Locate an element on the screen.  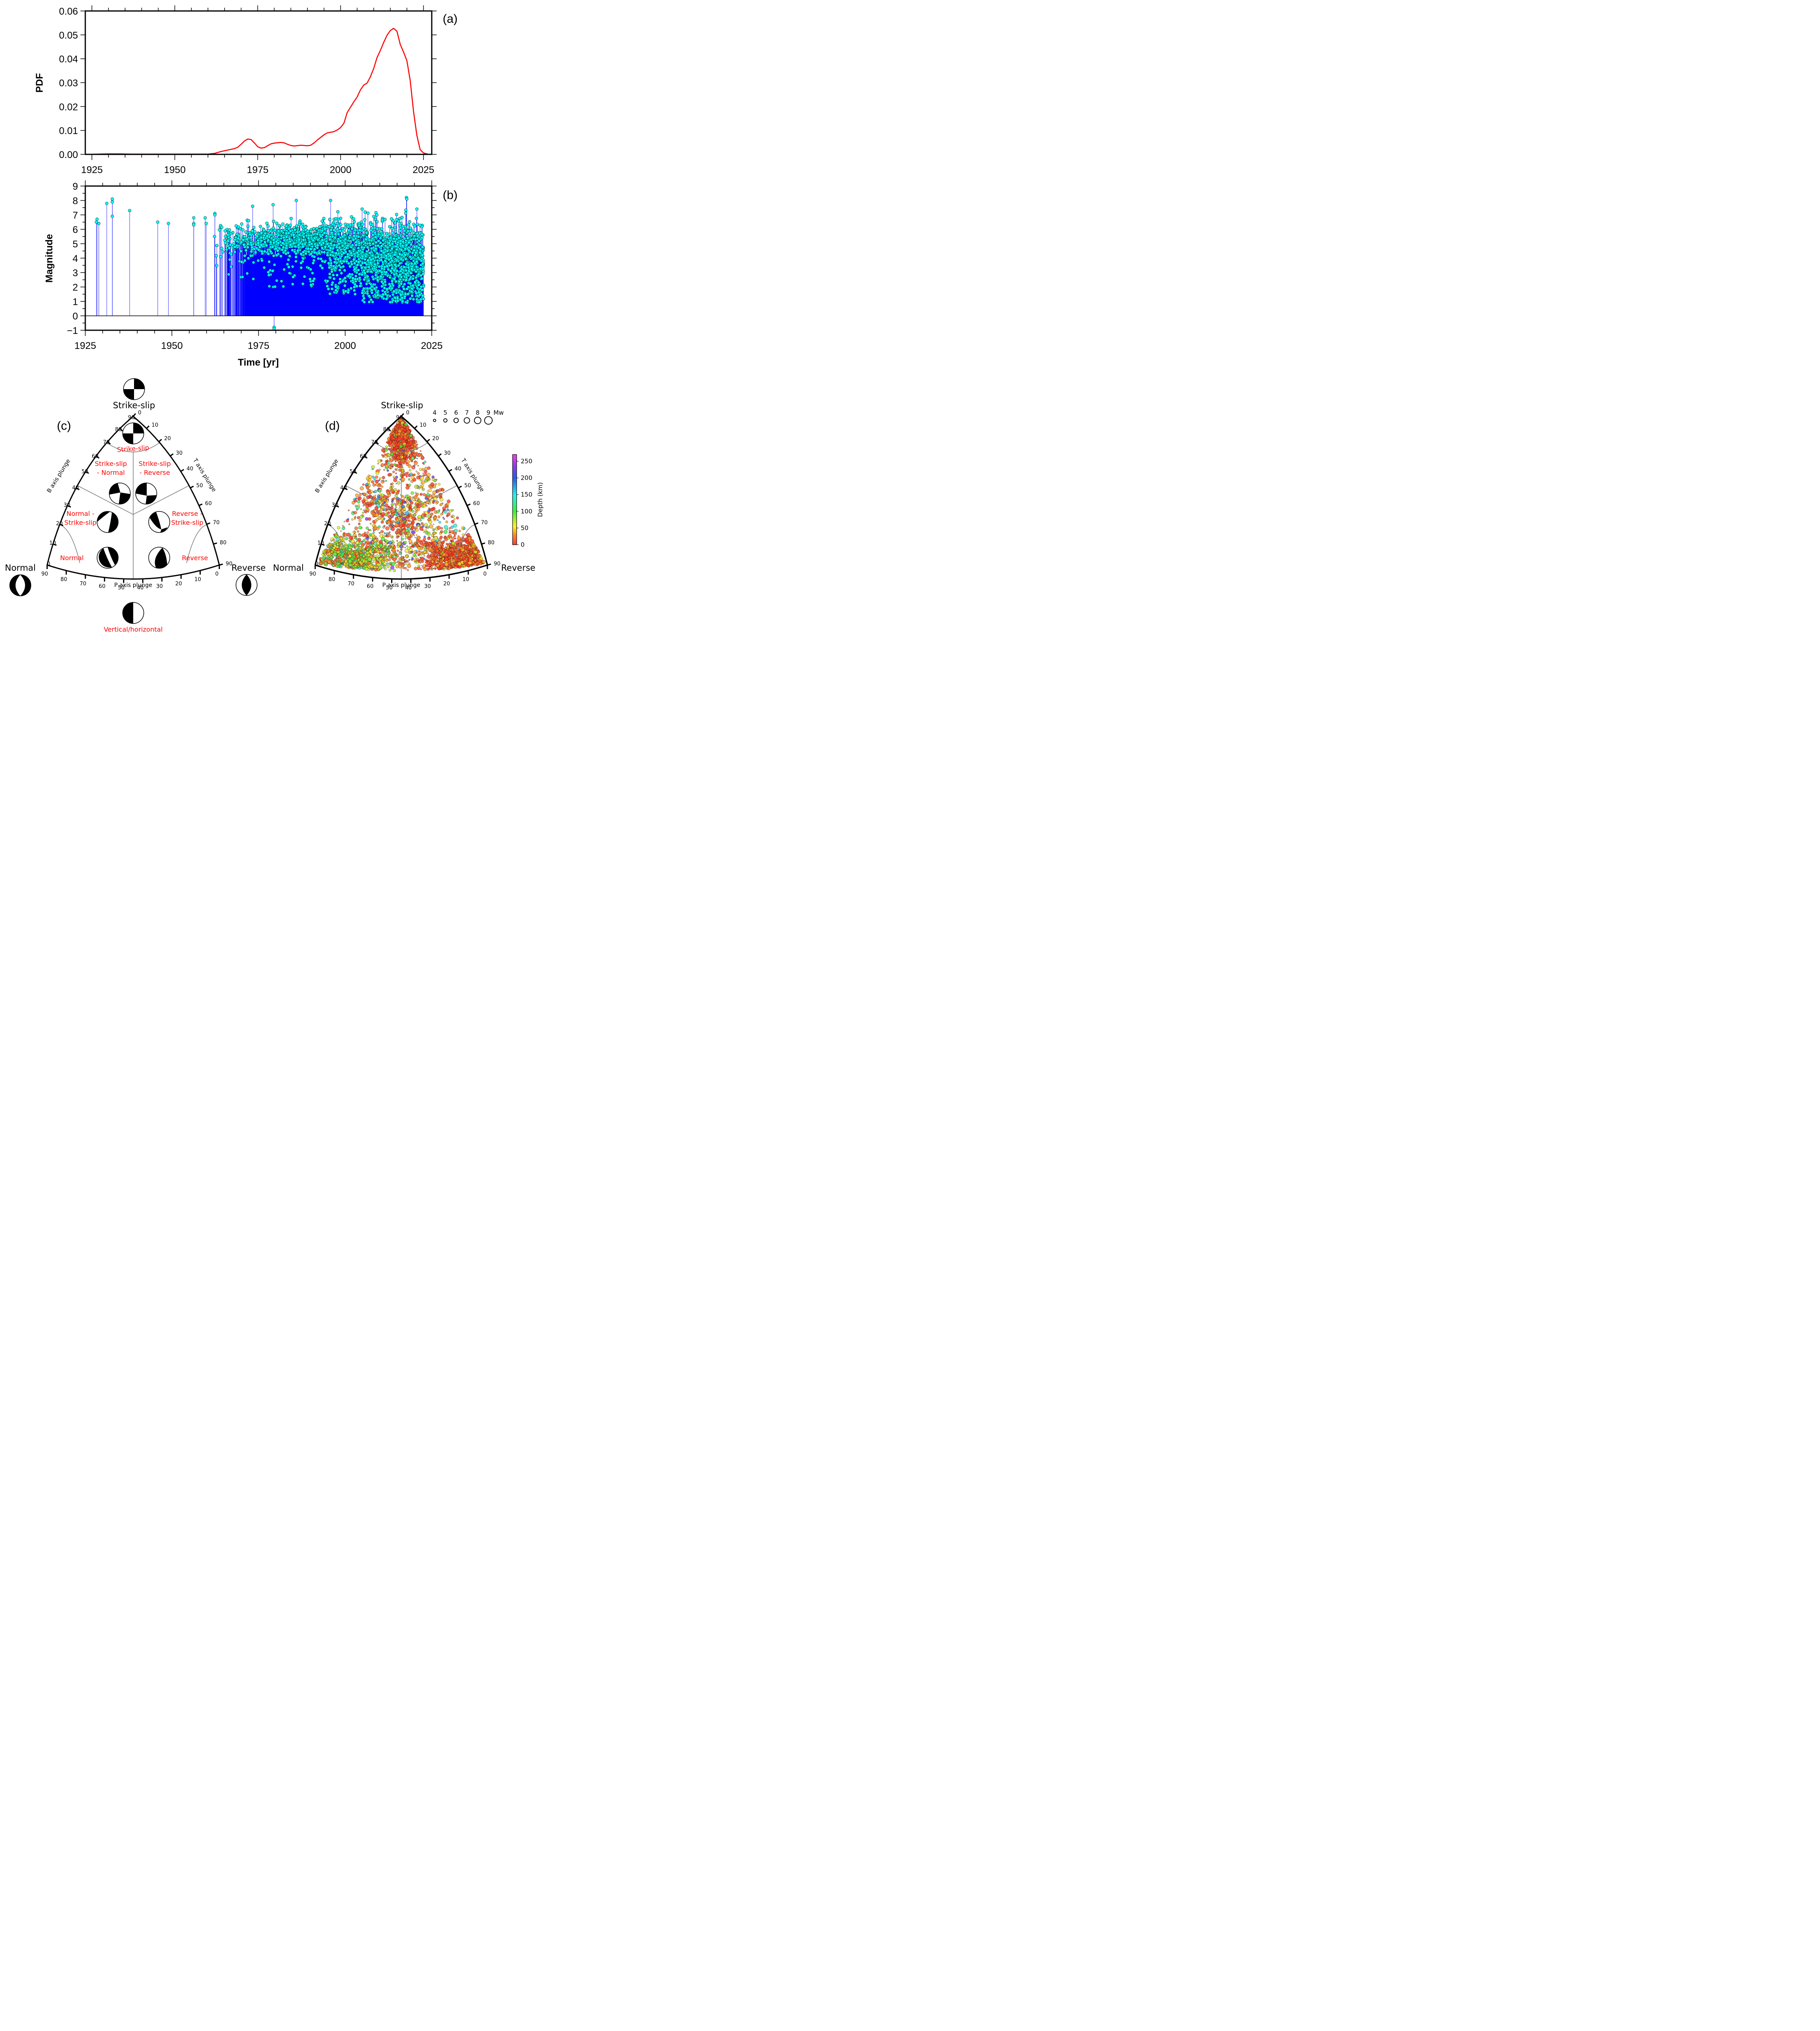
x-tick-label: 2025 is located at coordinates (424, 170).